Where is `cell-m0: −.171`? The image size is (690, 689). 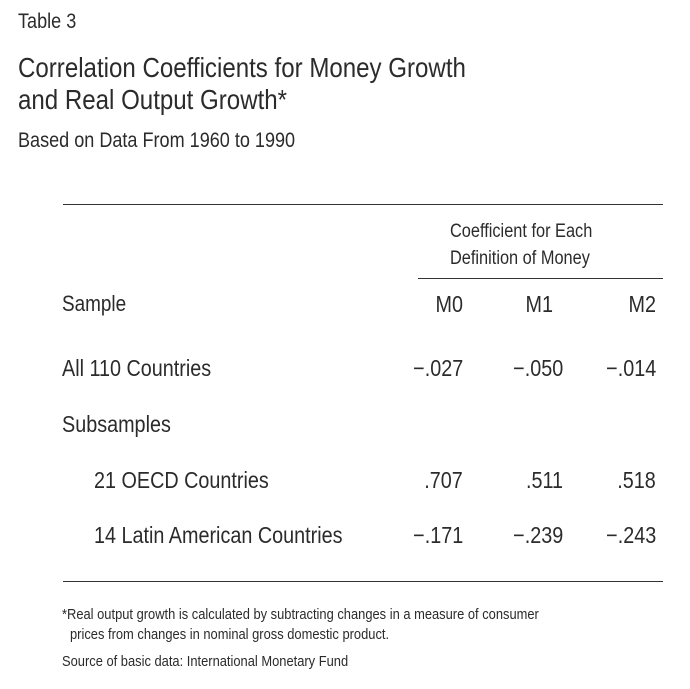 cell-m0: −.171 is located at coordinates (423, 535).